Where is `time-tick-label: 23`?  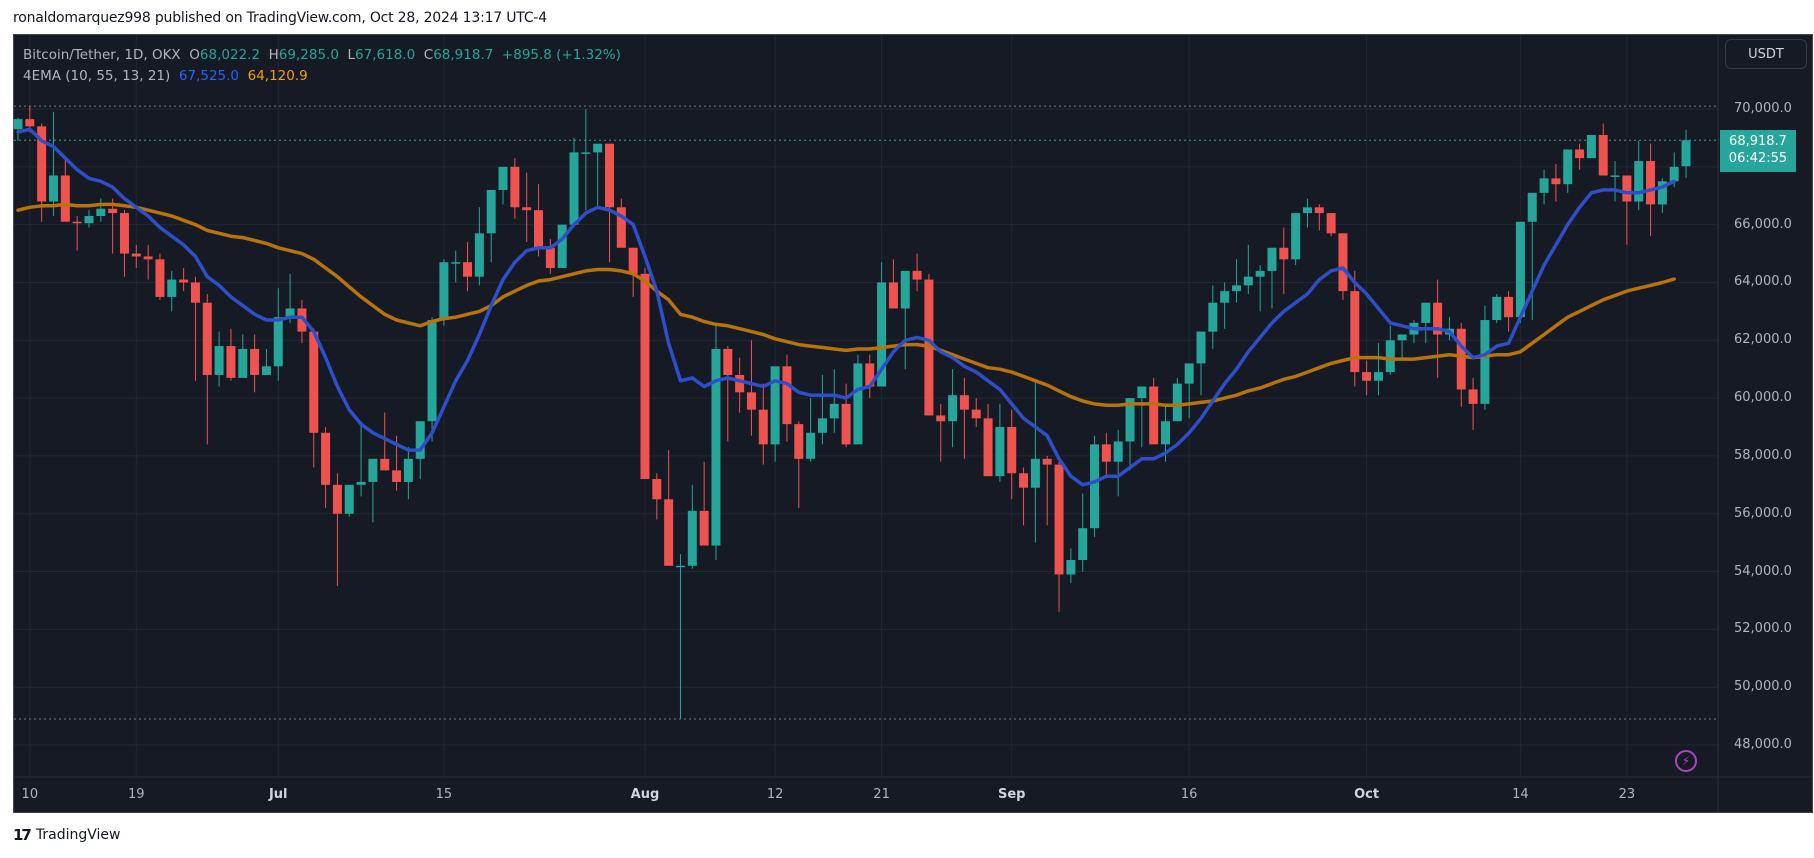 time-tick-label: 23 is located at coordinates (1627, 794).